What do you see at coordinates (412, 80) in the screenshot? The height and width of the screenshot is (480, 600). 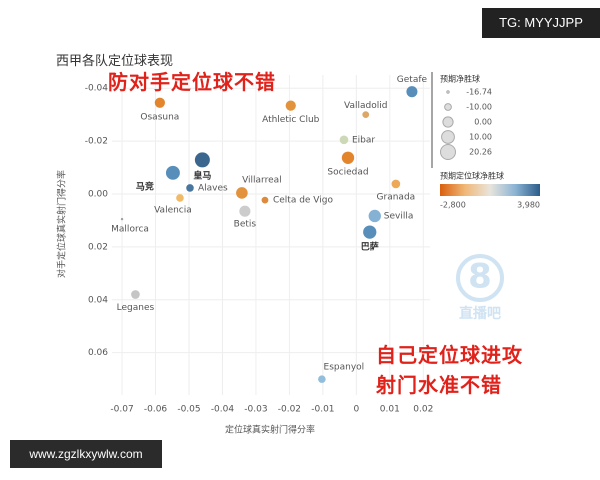 I see `point-label: Getafe` at bounding box center [412, 80].